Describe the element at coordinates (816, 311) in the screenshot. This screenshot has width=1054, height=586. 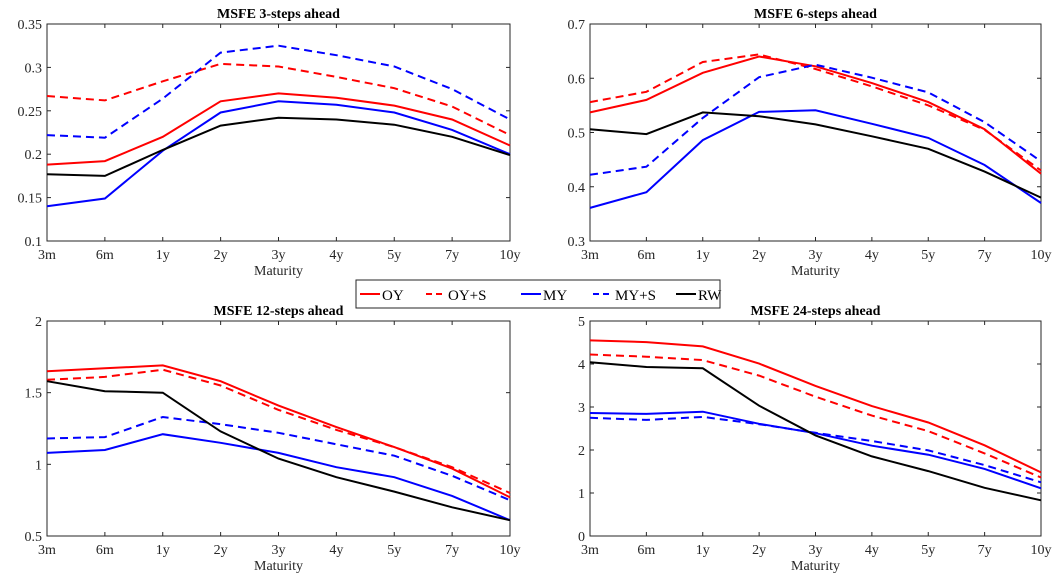
I see `chart-title: MSFE 24-steps ahead` at that location.